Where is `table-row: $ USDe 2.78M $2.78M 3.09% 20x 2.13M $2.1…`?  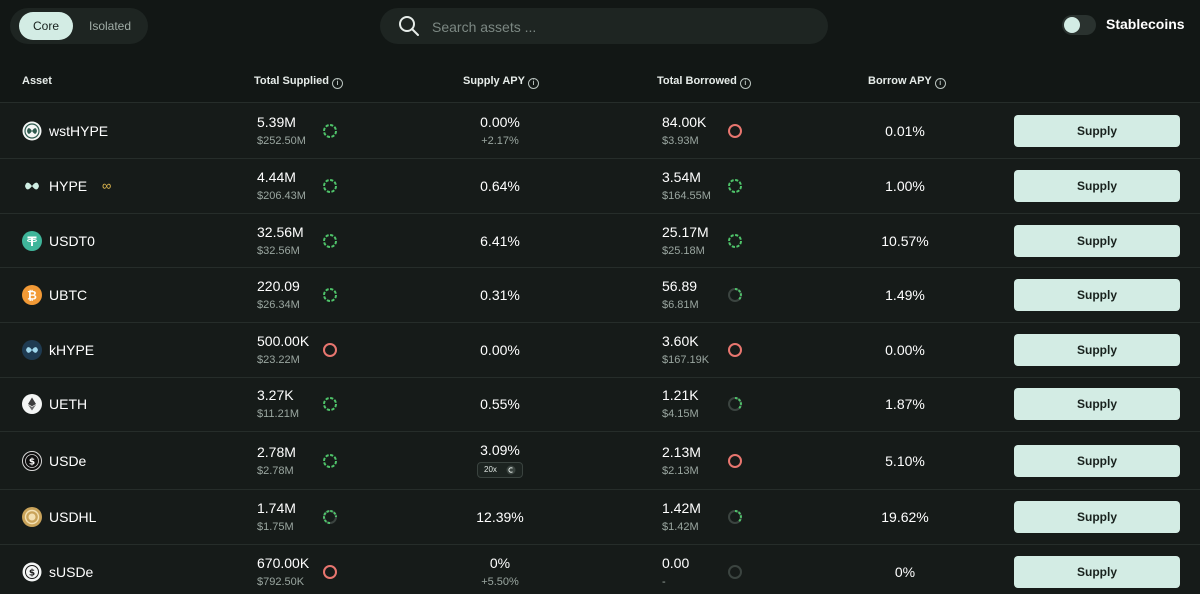
table-row: $ USDe 2.78M $2.78M 3.09% 20x 2.13M $2.1… is located at coordinates (600, 461).